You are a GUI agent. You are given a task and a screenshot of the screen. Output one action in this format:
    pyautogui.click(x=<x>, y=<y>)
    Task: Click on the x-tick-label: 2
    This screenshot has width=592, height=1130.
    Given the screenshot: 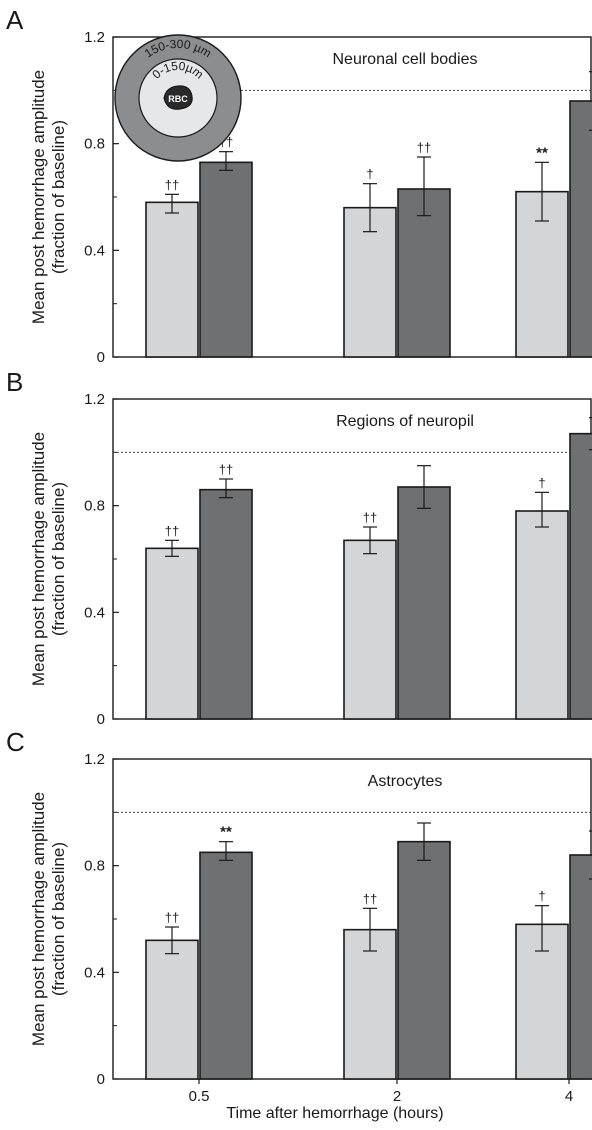 What is the action you would take?
    pyautogui.click(x=397, y=1096)
    